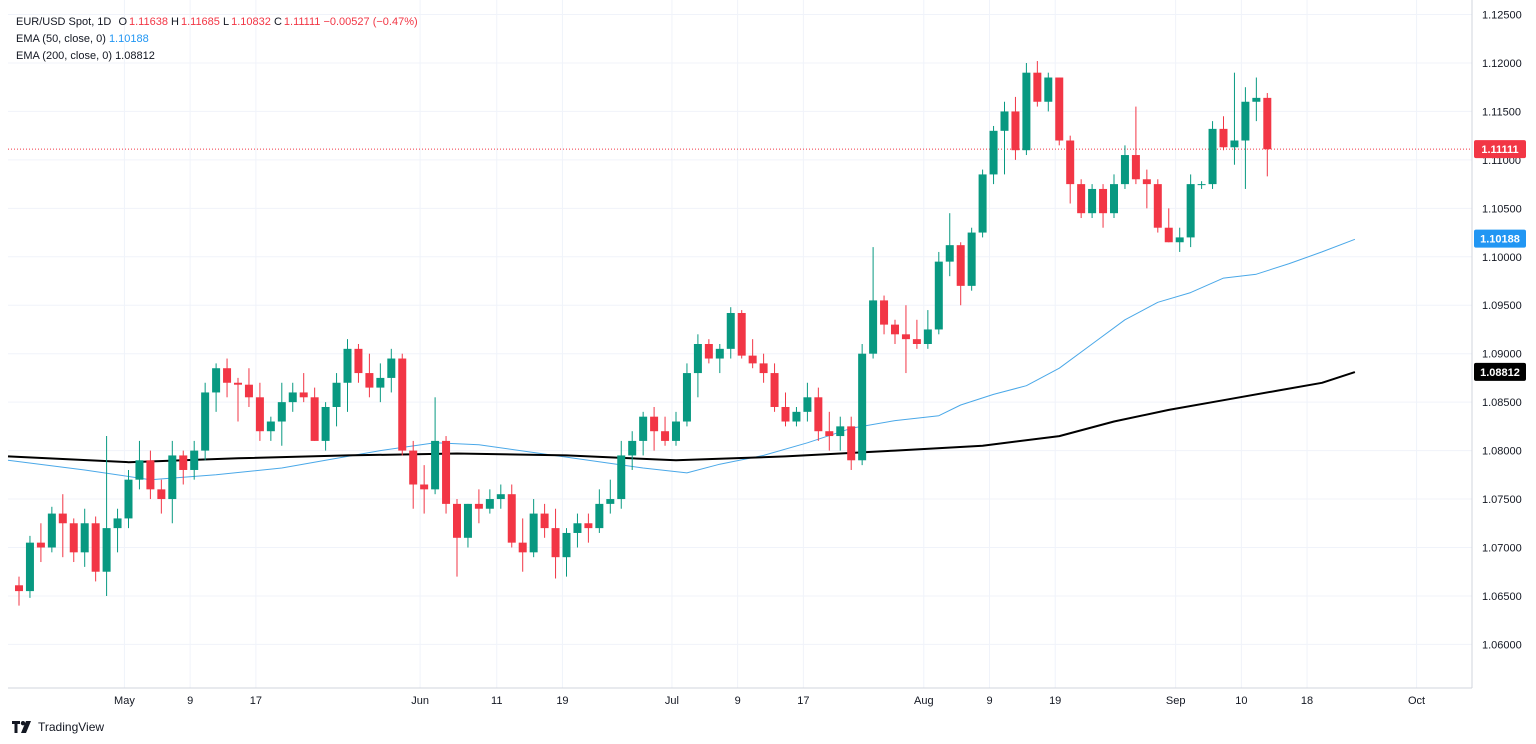  What do you see at coordinates (217, 56) in the screenshot?
I see `legend-ema200-row: EMA (200, close, 0) 1.08812` at bounding box center [217, 56].